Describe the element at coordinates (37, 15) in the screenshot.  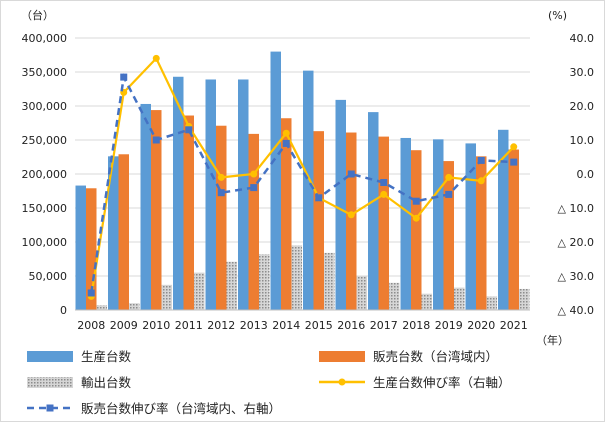
I see `left-axis-unit: （台）` at that location.